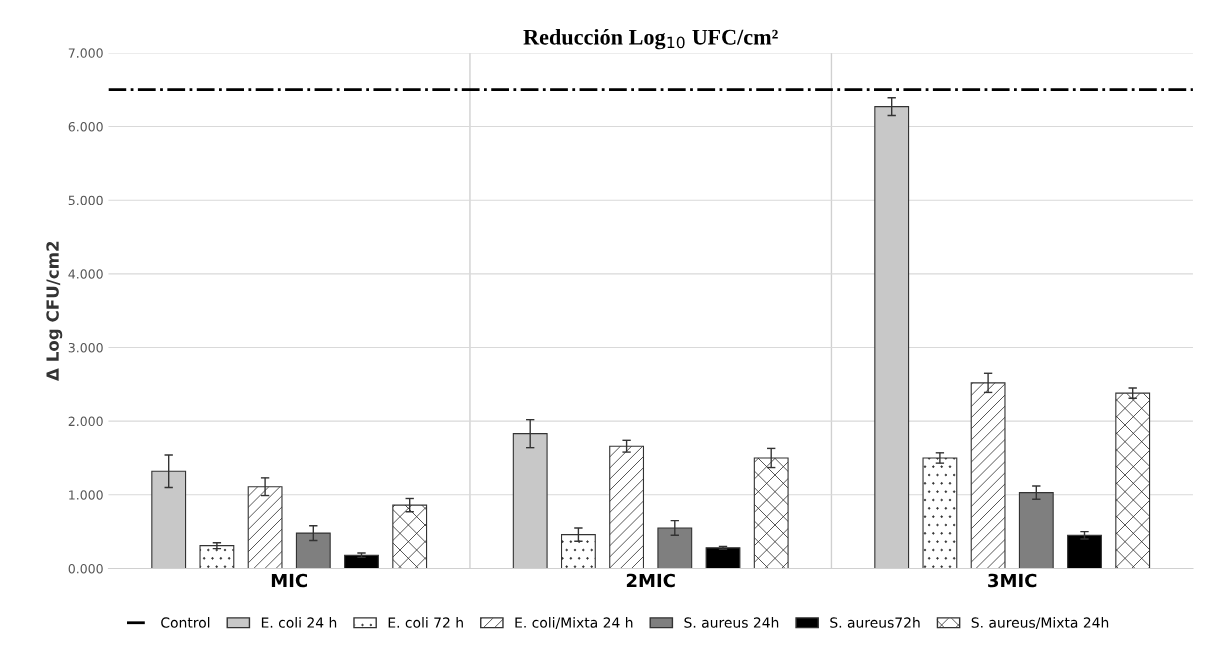  Describe the element at coordinates (731, 622) in the screenshot. I see `legend-label: S. aureus 24h` at that location.